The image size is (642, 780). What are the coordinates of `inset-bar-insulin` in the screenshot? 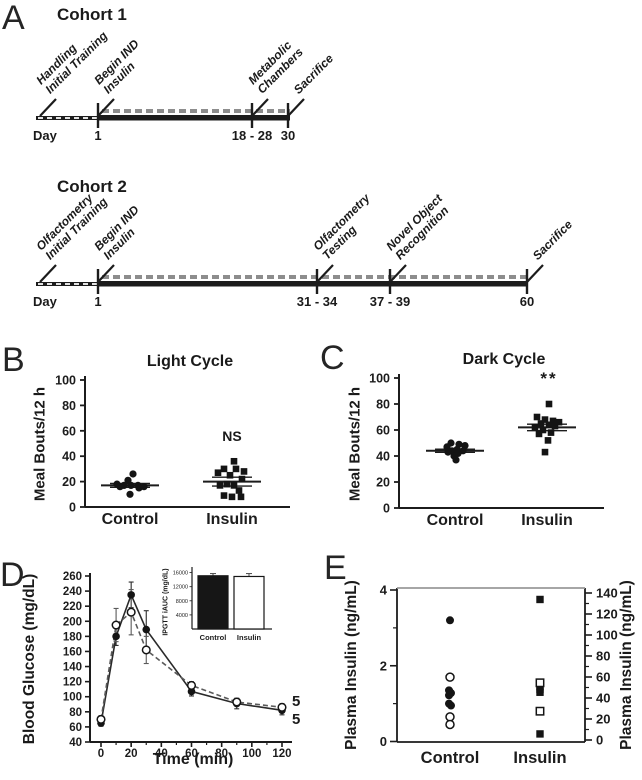 It's located at (249, 602).